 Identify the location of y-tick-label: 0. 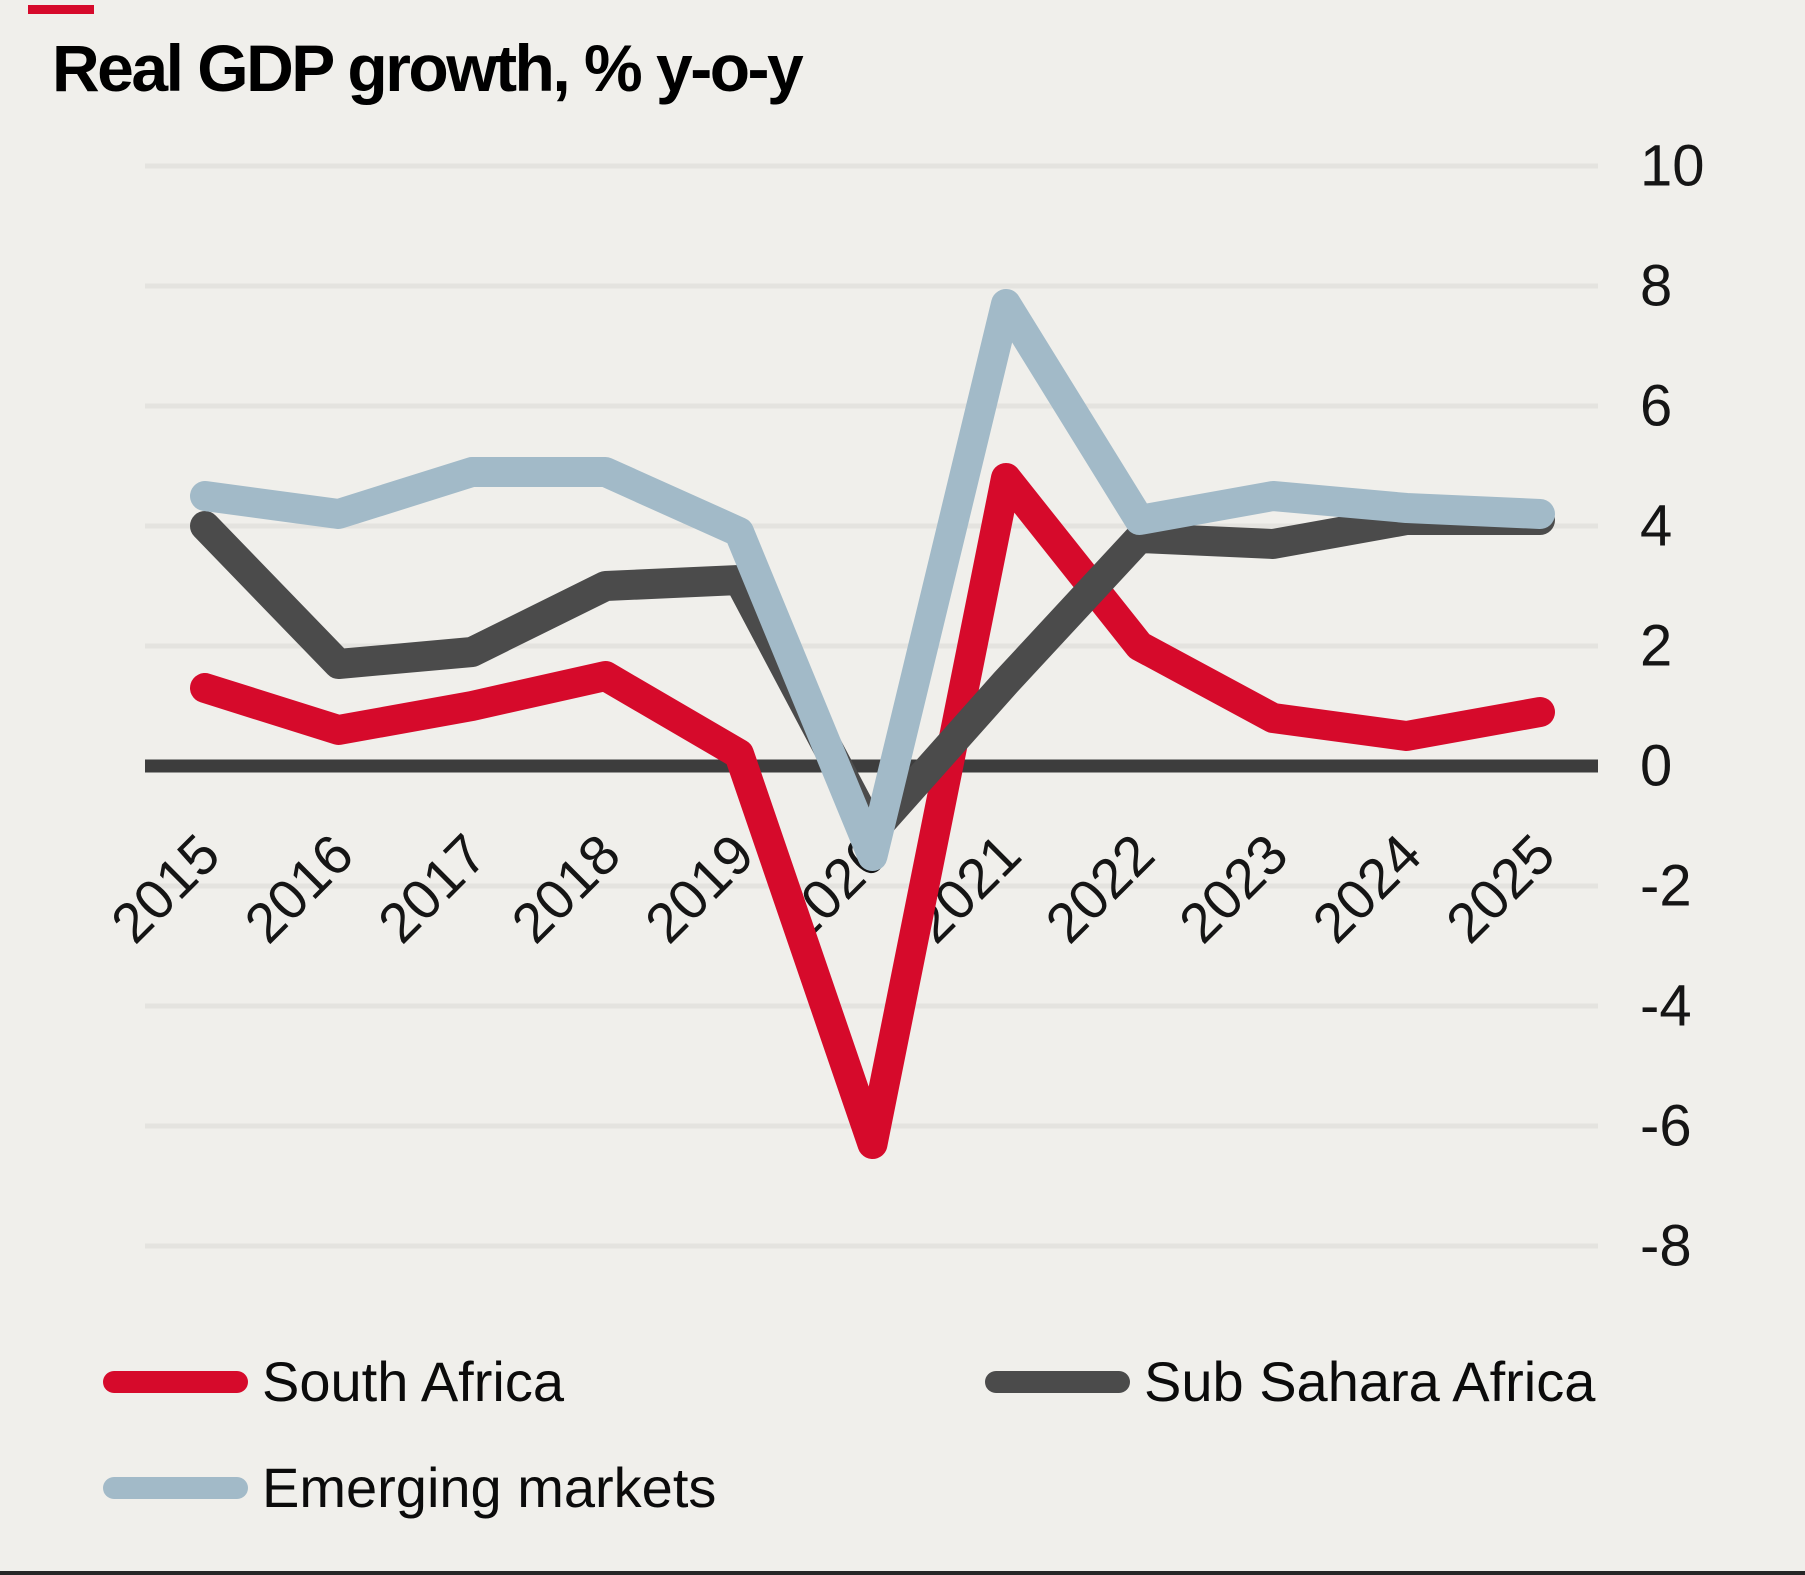
(1656, 766).